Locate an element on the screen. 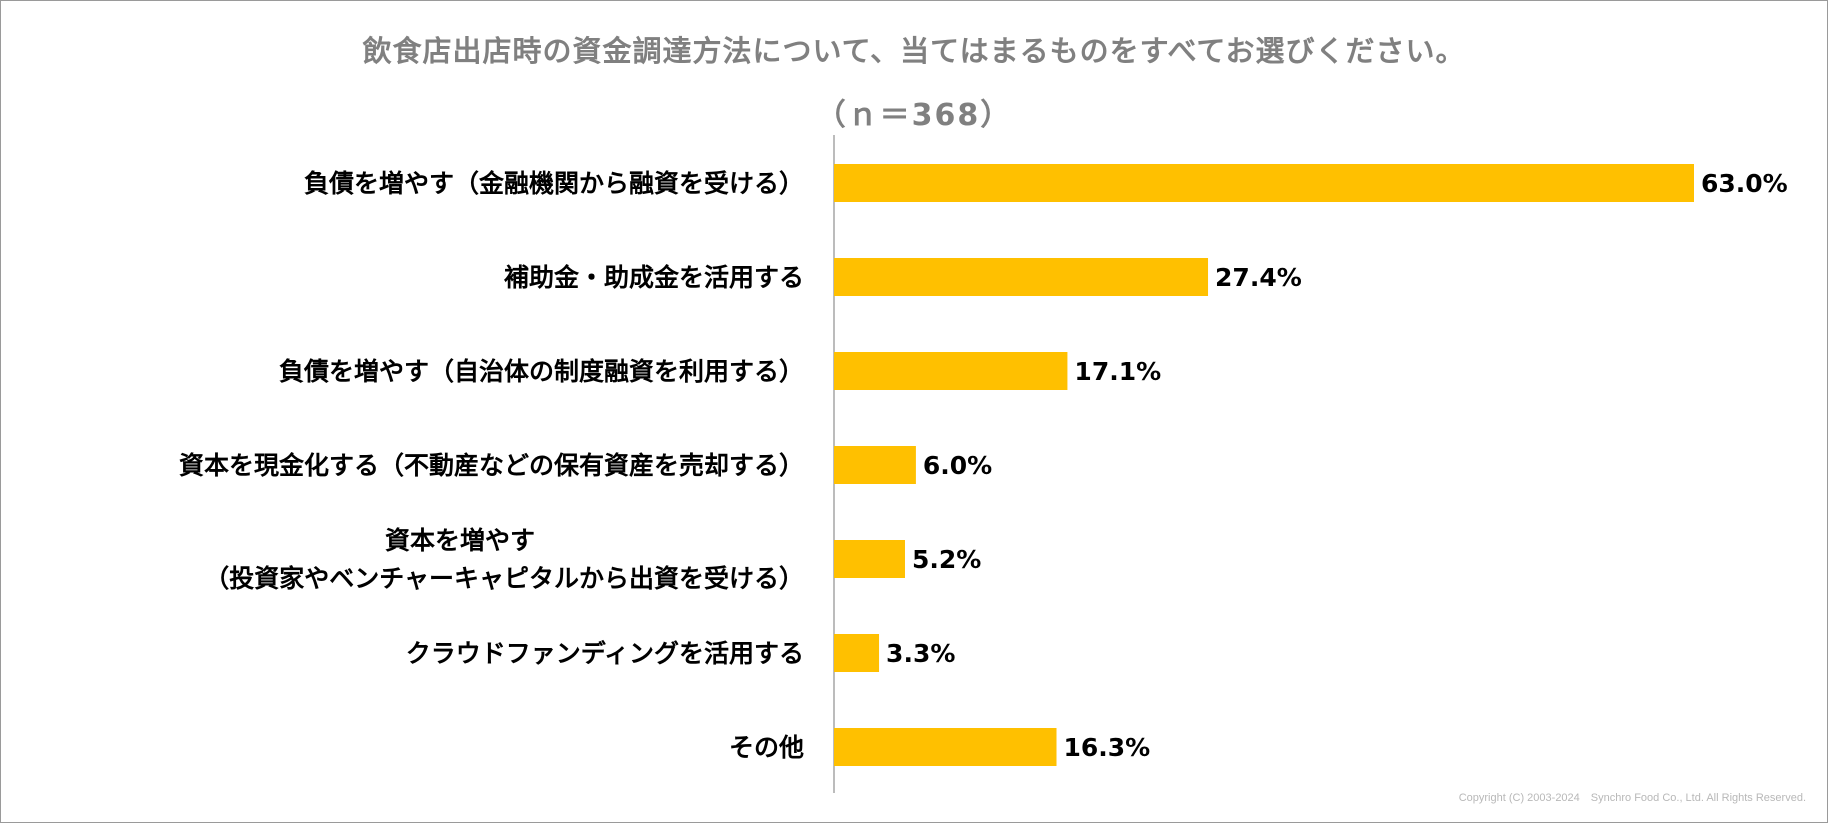 Image resolution: width=1828 pixels, height=823 pixels. value-label-4: 6.0% is located at coordinates (957, 465).